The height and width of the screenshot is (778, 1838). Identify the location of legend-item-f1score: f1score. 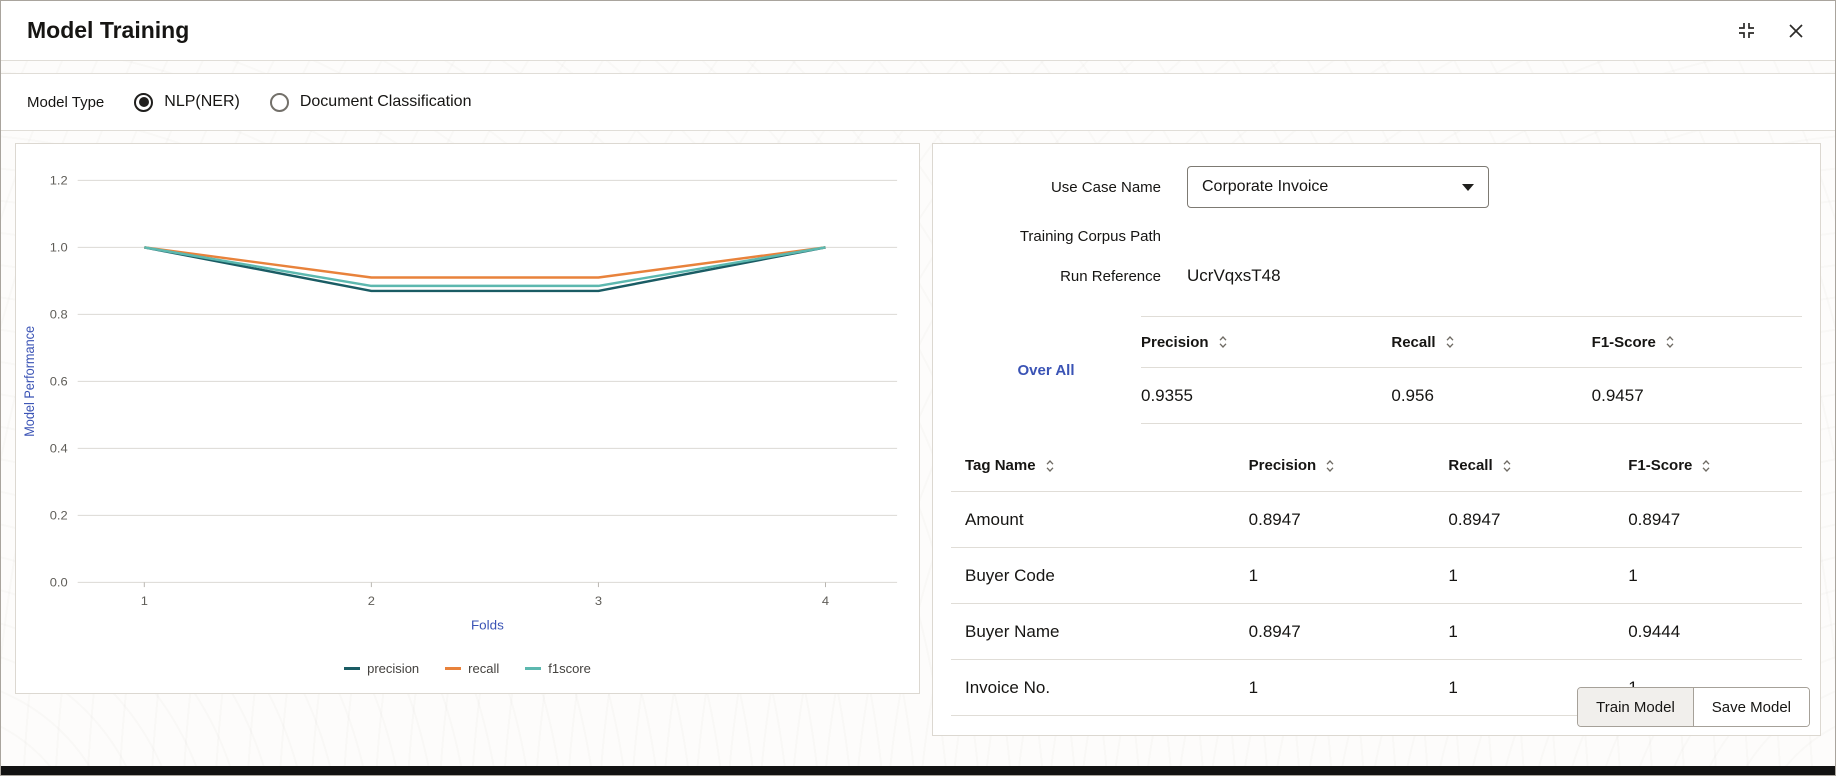
(558, 668).